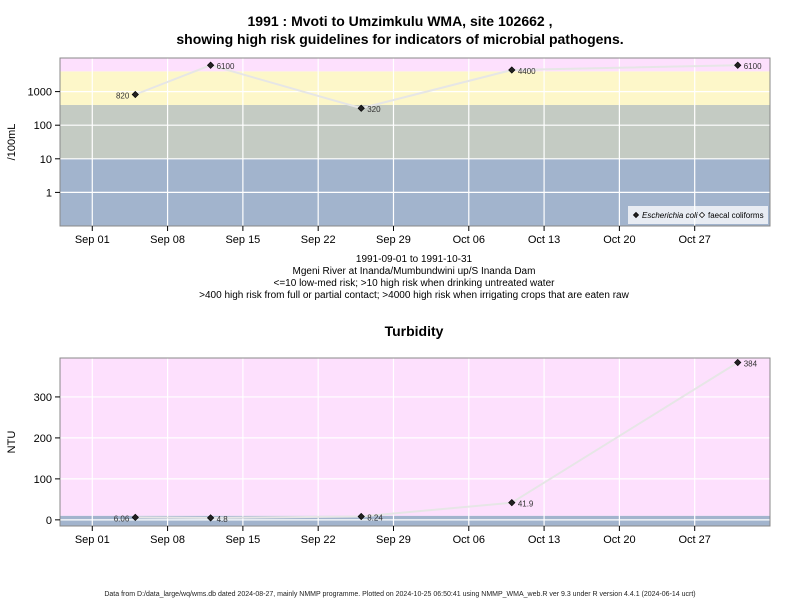  I want to click on legend: Escherichia coli faecal coliforms, so click(698, 215).